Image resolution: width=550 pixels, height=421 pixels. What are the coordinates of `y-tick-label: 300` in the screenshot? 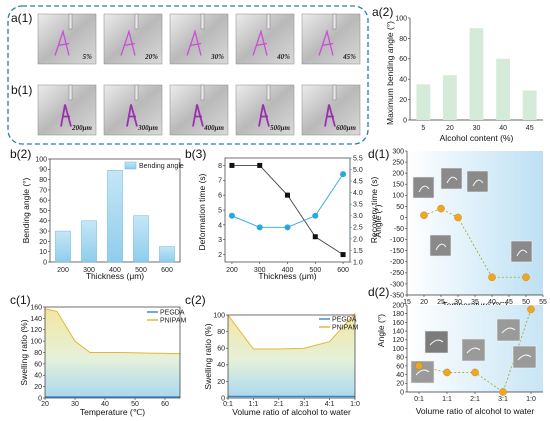 It's located at (398, 151).